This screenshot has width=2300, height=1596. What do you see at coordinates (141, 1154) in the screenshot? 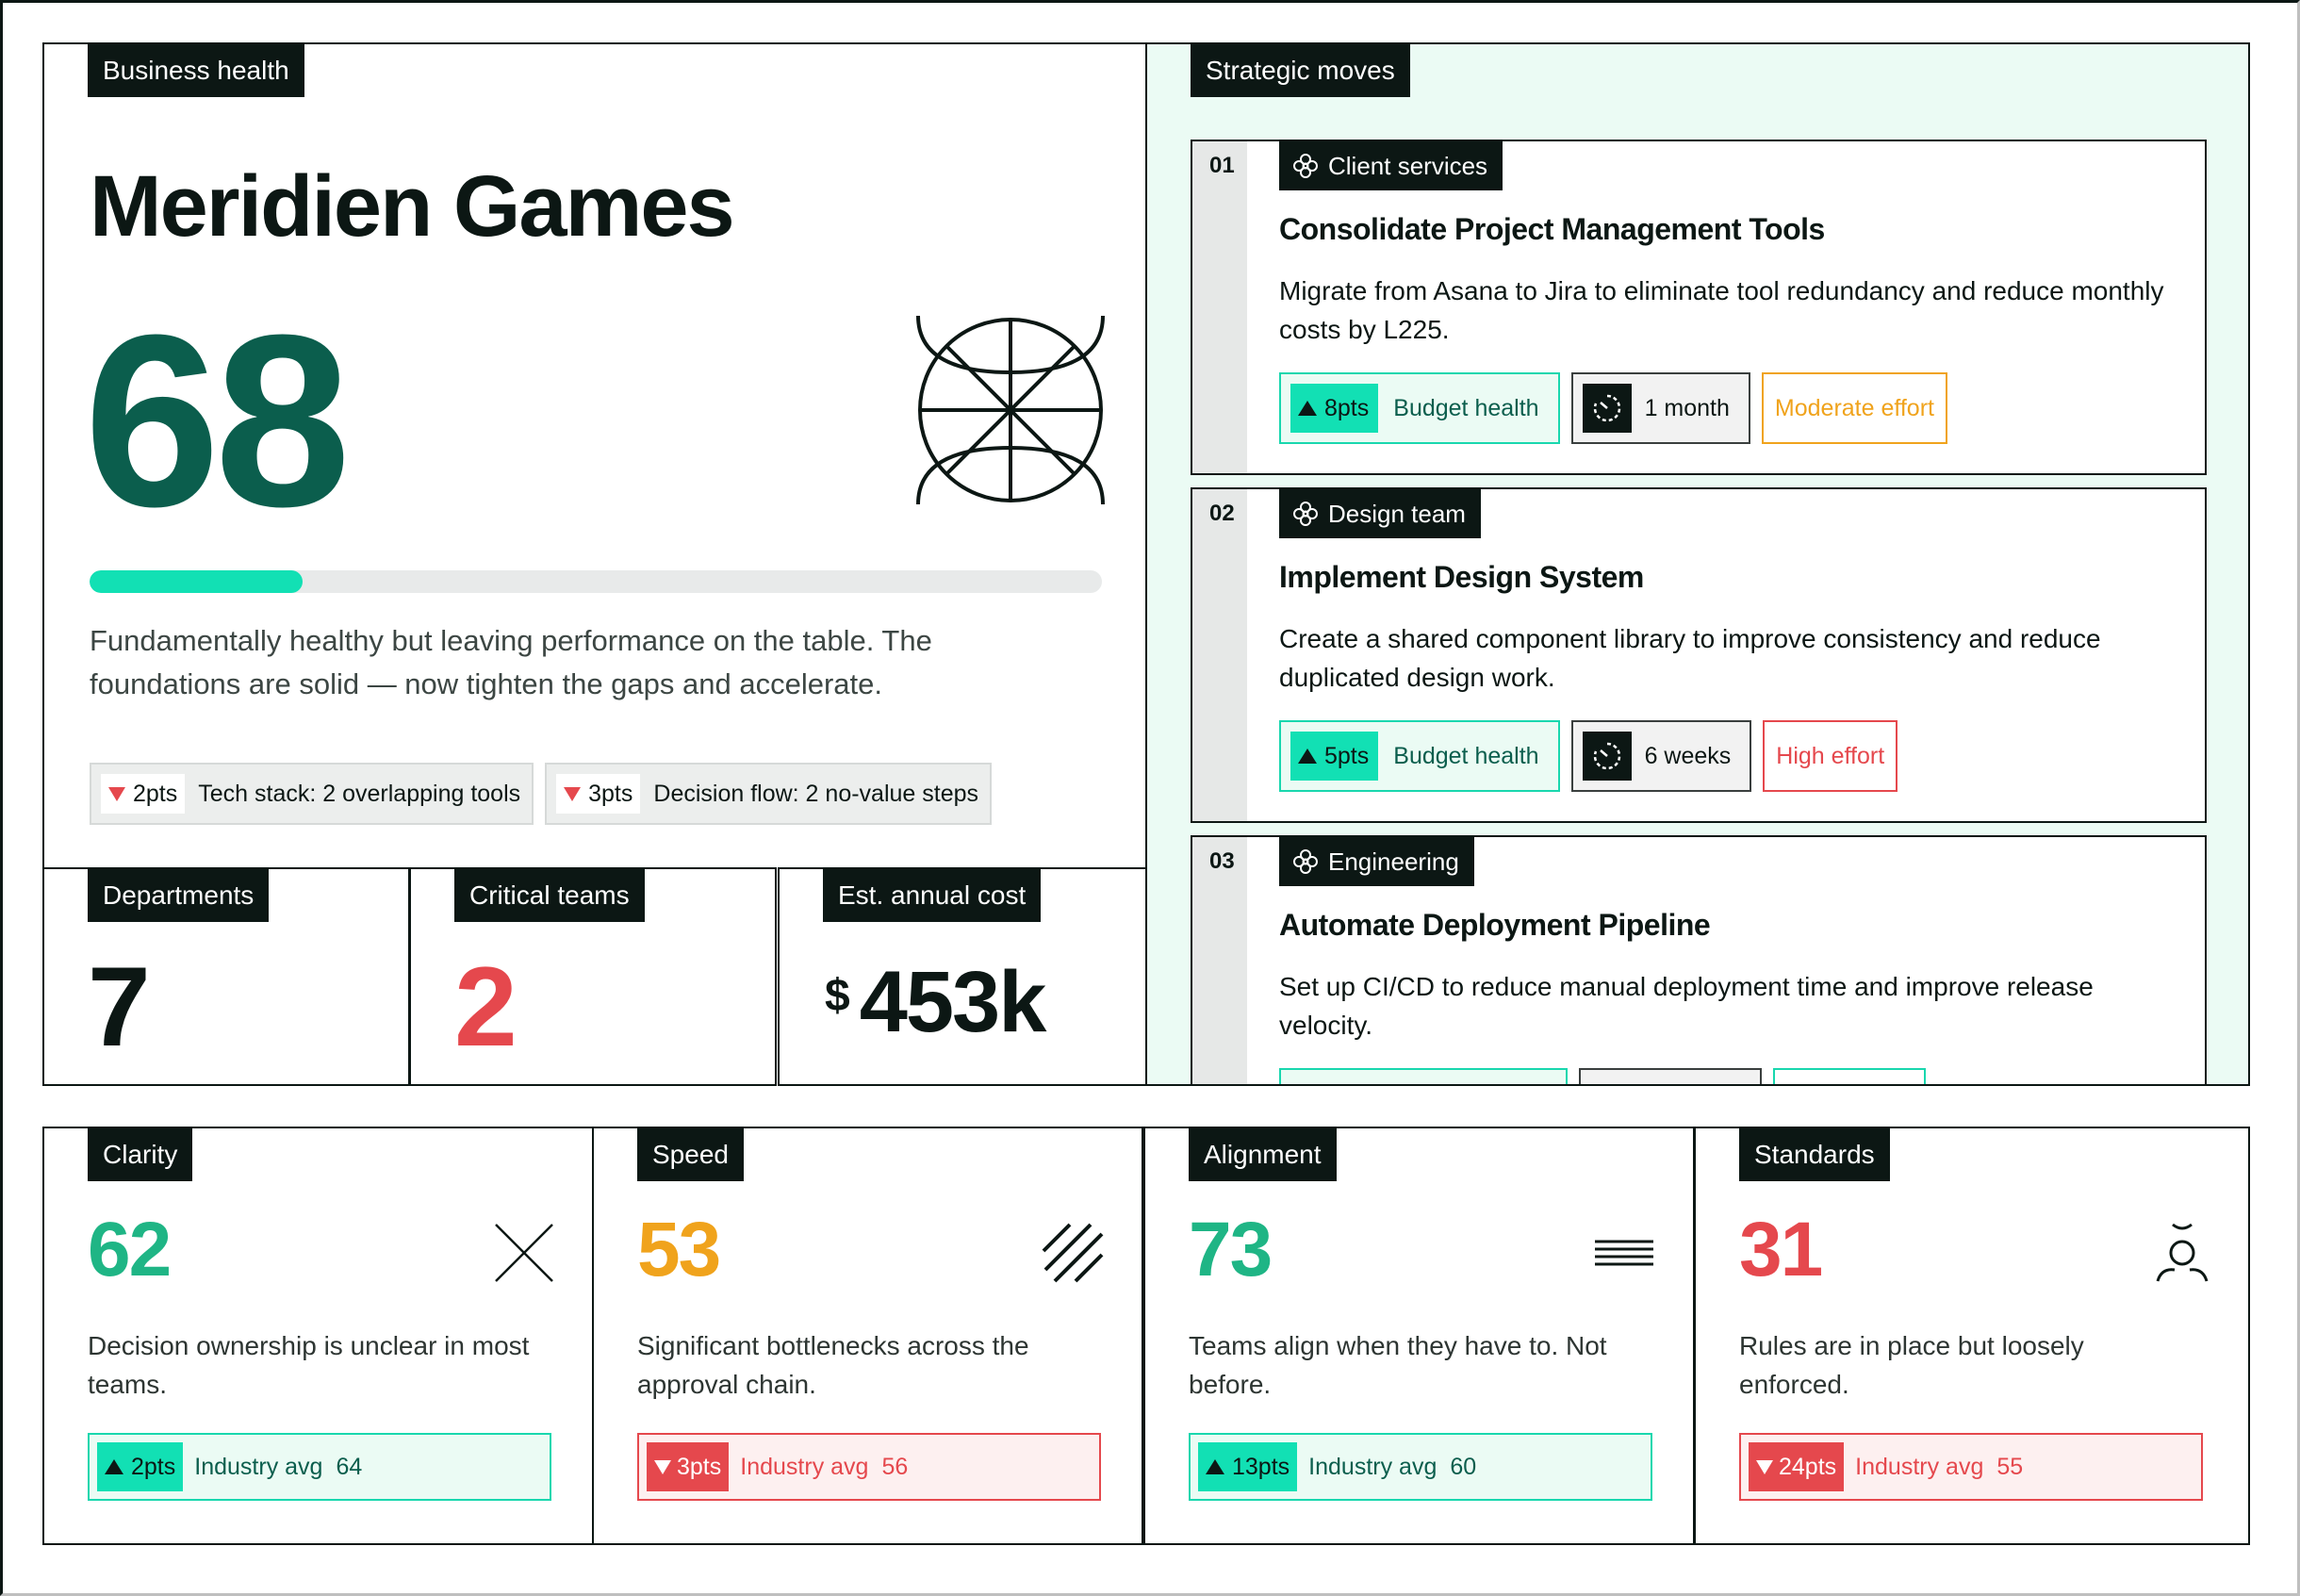
I see `clarity-tag: Clarity` at bounding box center [141, 1154].